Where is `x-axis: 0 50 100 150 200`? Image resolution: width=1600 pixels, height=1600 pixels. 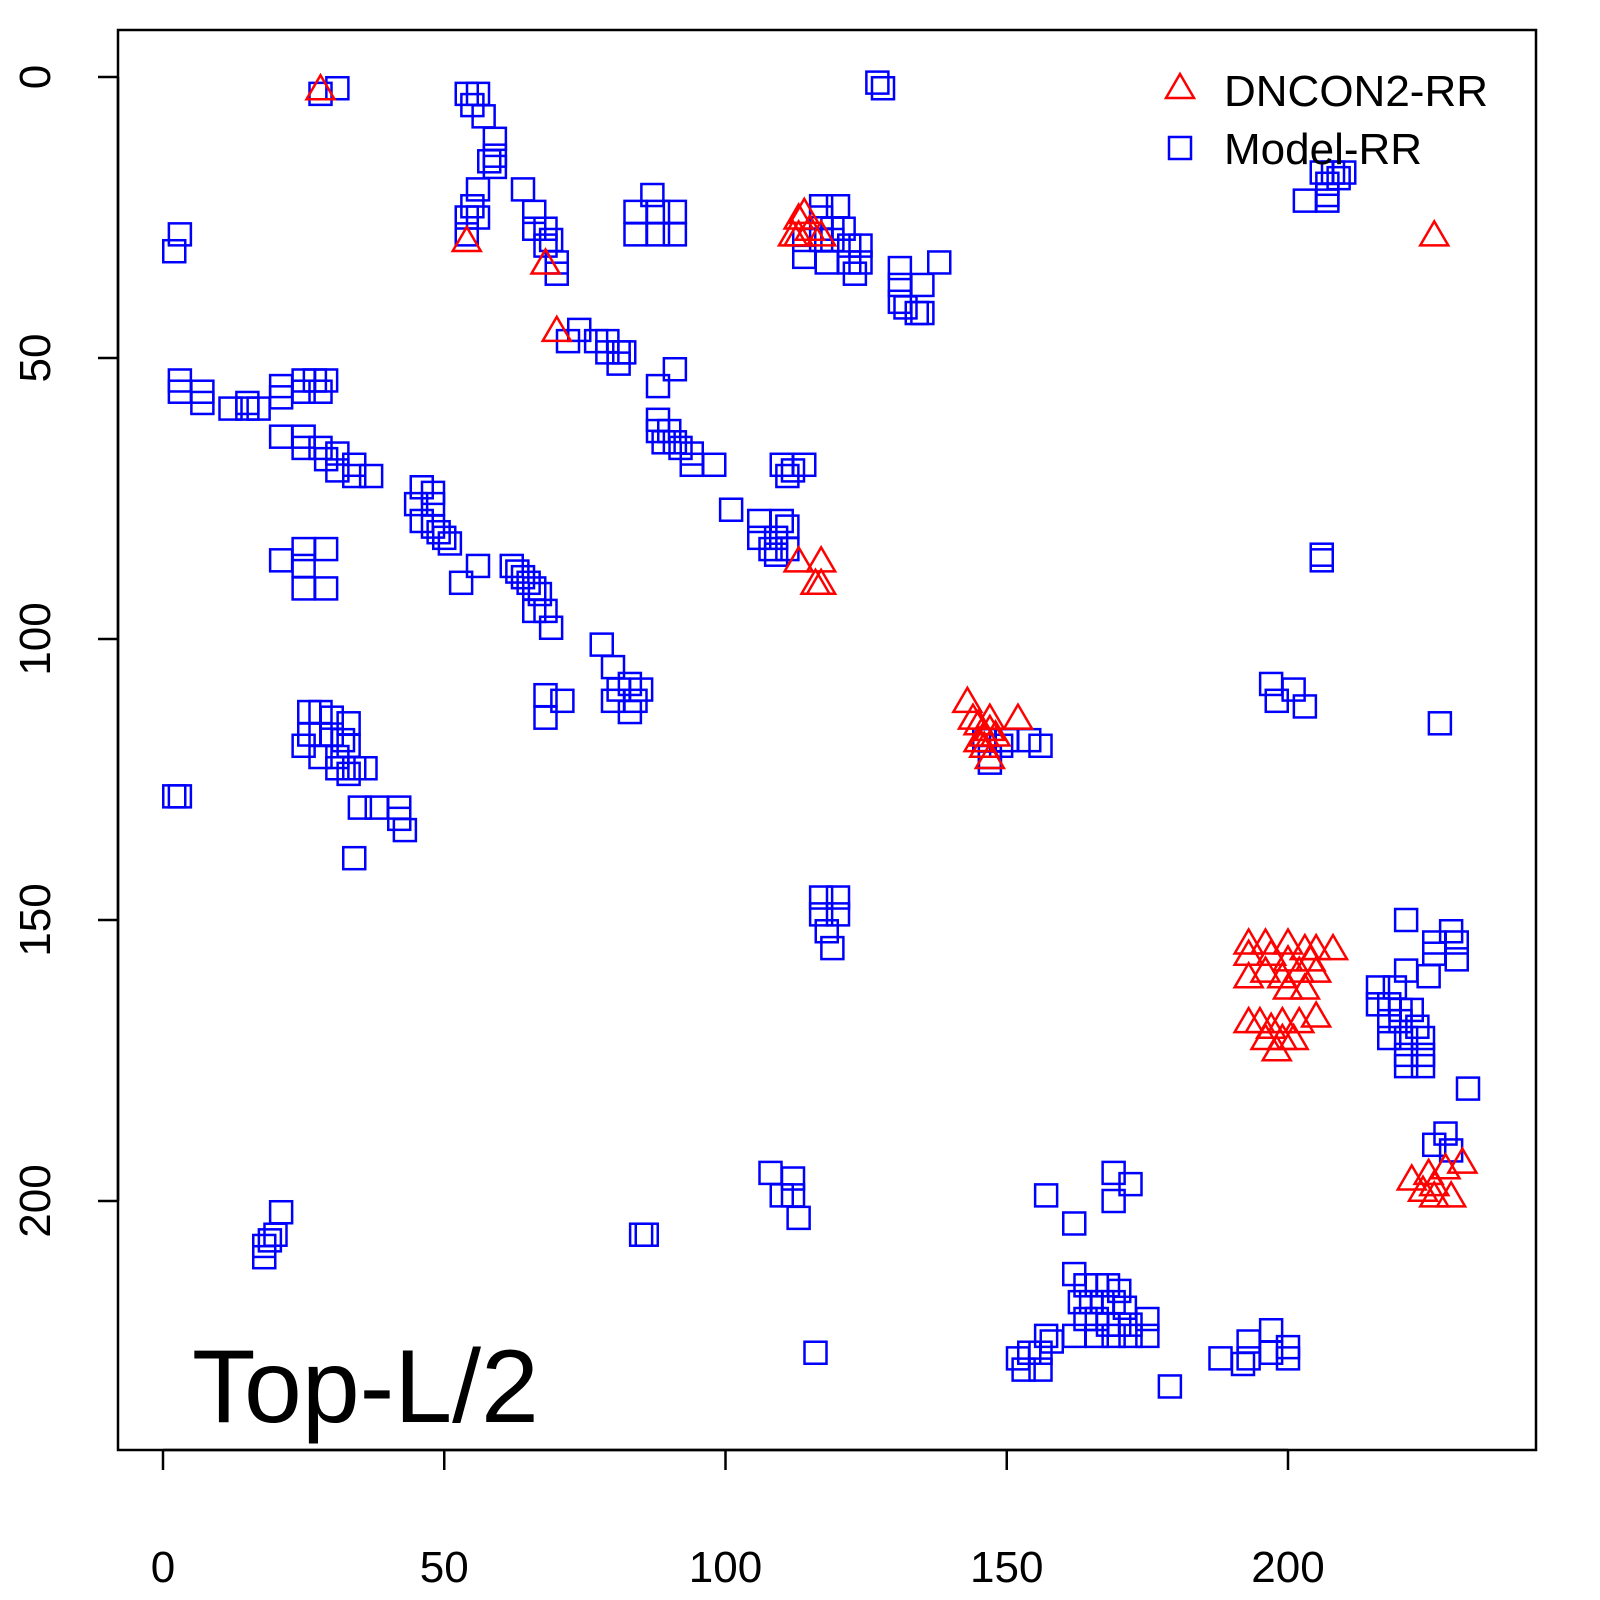 x-axis: 0 50 100 150 200 is located at coordinates (738, 1520).